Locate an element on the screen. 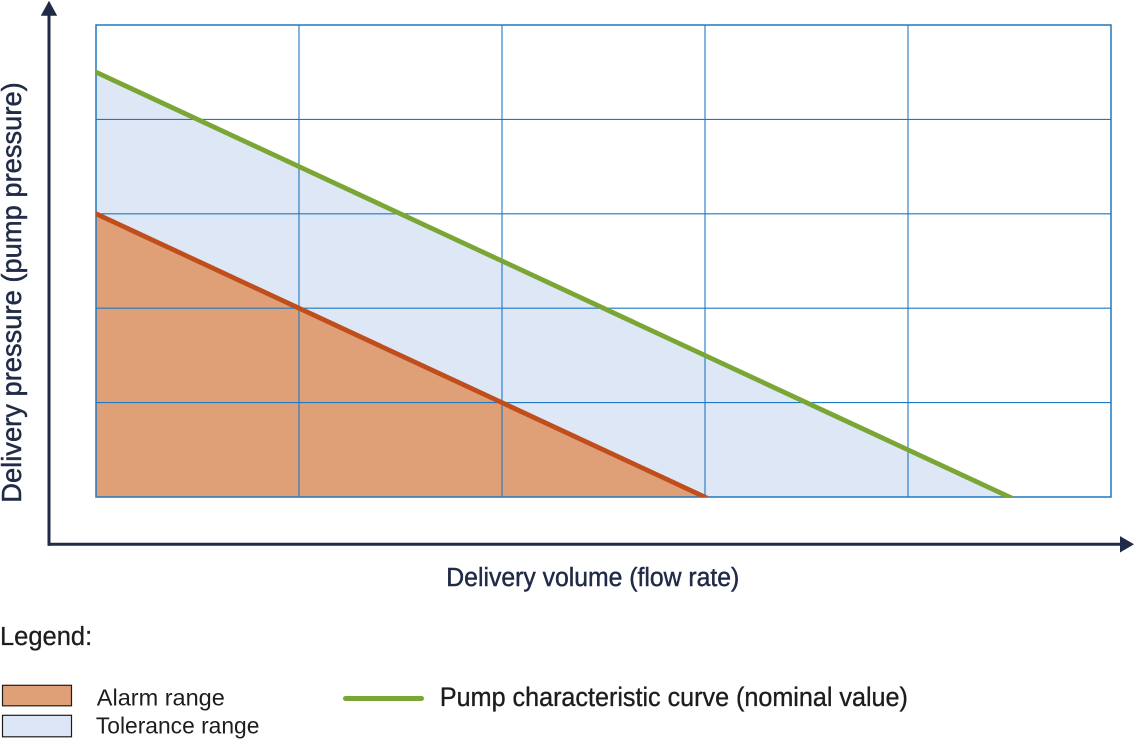 This screenshot has width=1135, height=742. svg-text: Alarm range is located at coordinates (161, 697).